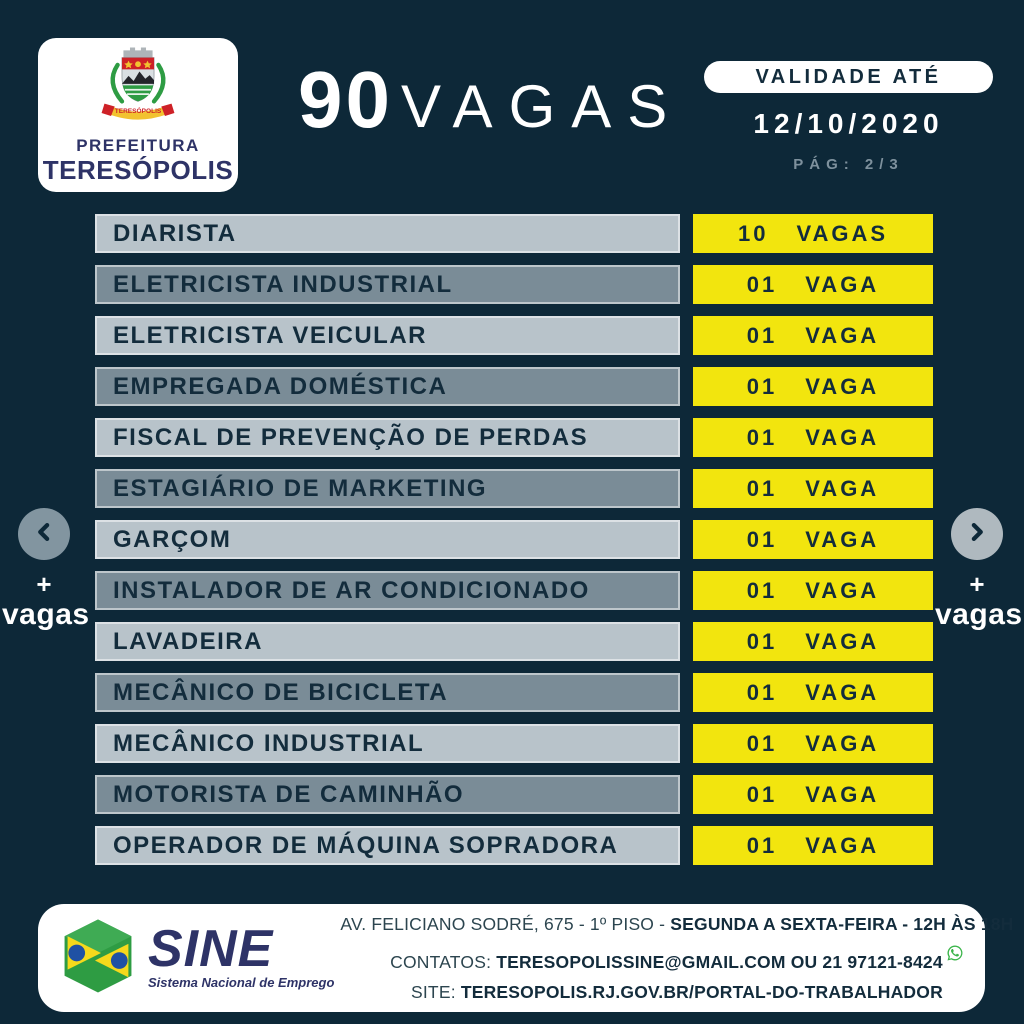 This screenshot has width=1024, height=1024. What do you see at coordinates (283, 284) in the screenshot?
I see `job-title: ELETRICISTA INDUSTRIAL` at bounding box center [283, 284].